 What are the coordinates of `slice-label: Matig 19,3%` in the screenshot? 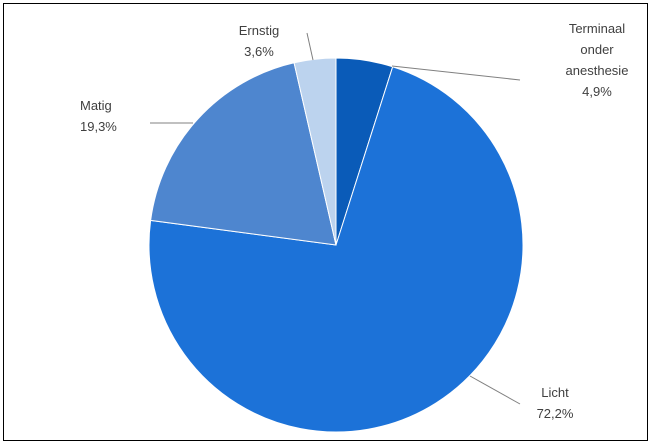 It's located at (98, 116).